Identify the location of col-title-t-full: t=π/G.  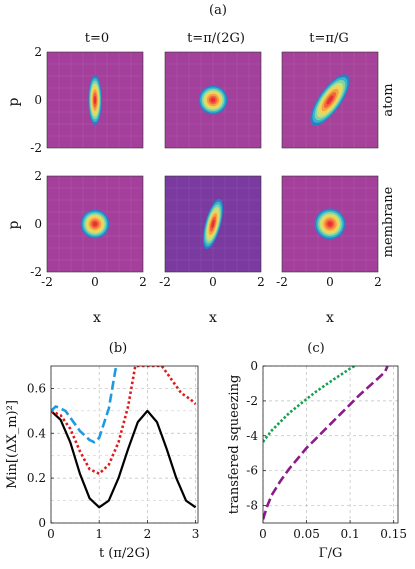
(328, 38).